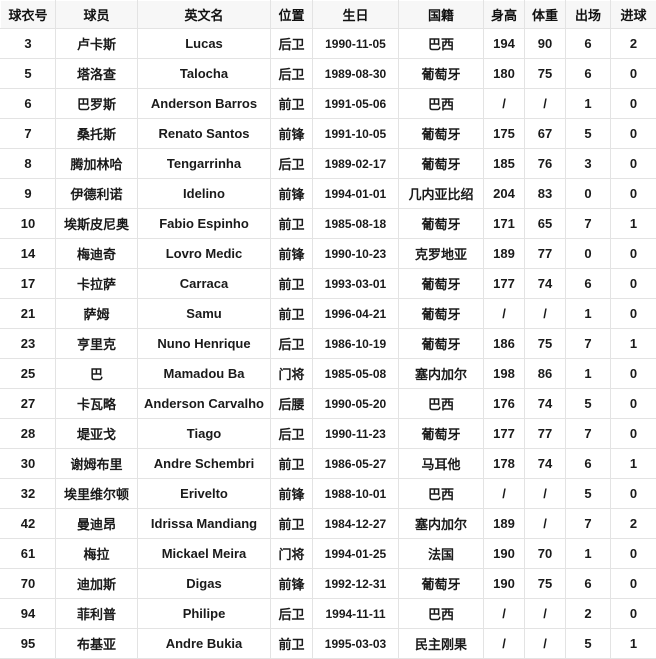 This screenshot has height=659, width=656. I want to click on column-header-goals: 进球, so click(633, 15).